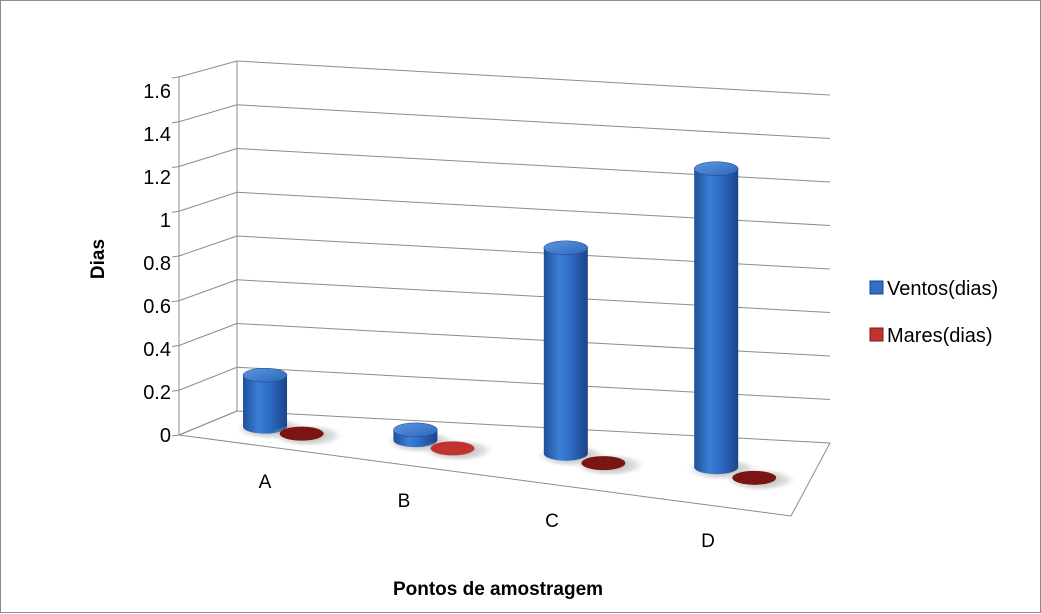 This screenshot has height=614, width=1041. I want to click on y-axis-ticks: 0 0.2 0.4 0.6 0.8 1 1.2 1.4 1.6, so click(157, 264).